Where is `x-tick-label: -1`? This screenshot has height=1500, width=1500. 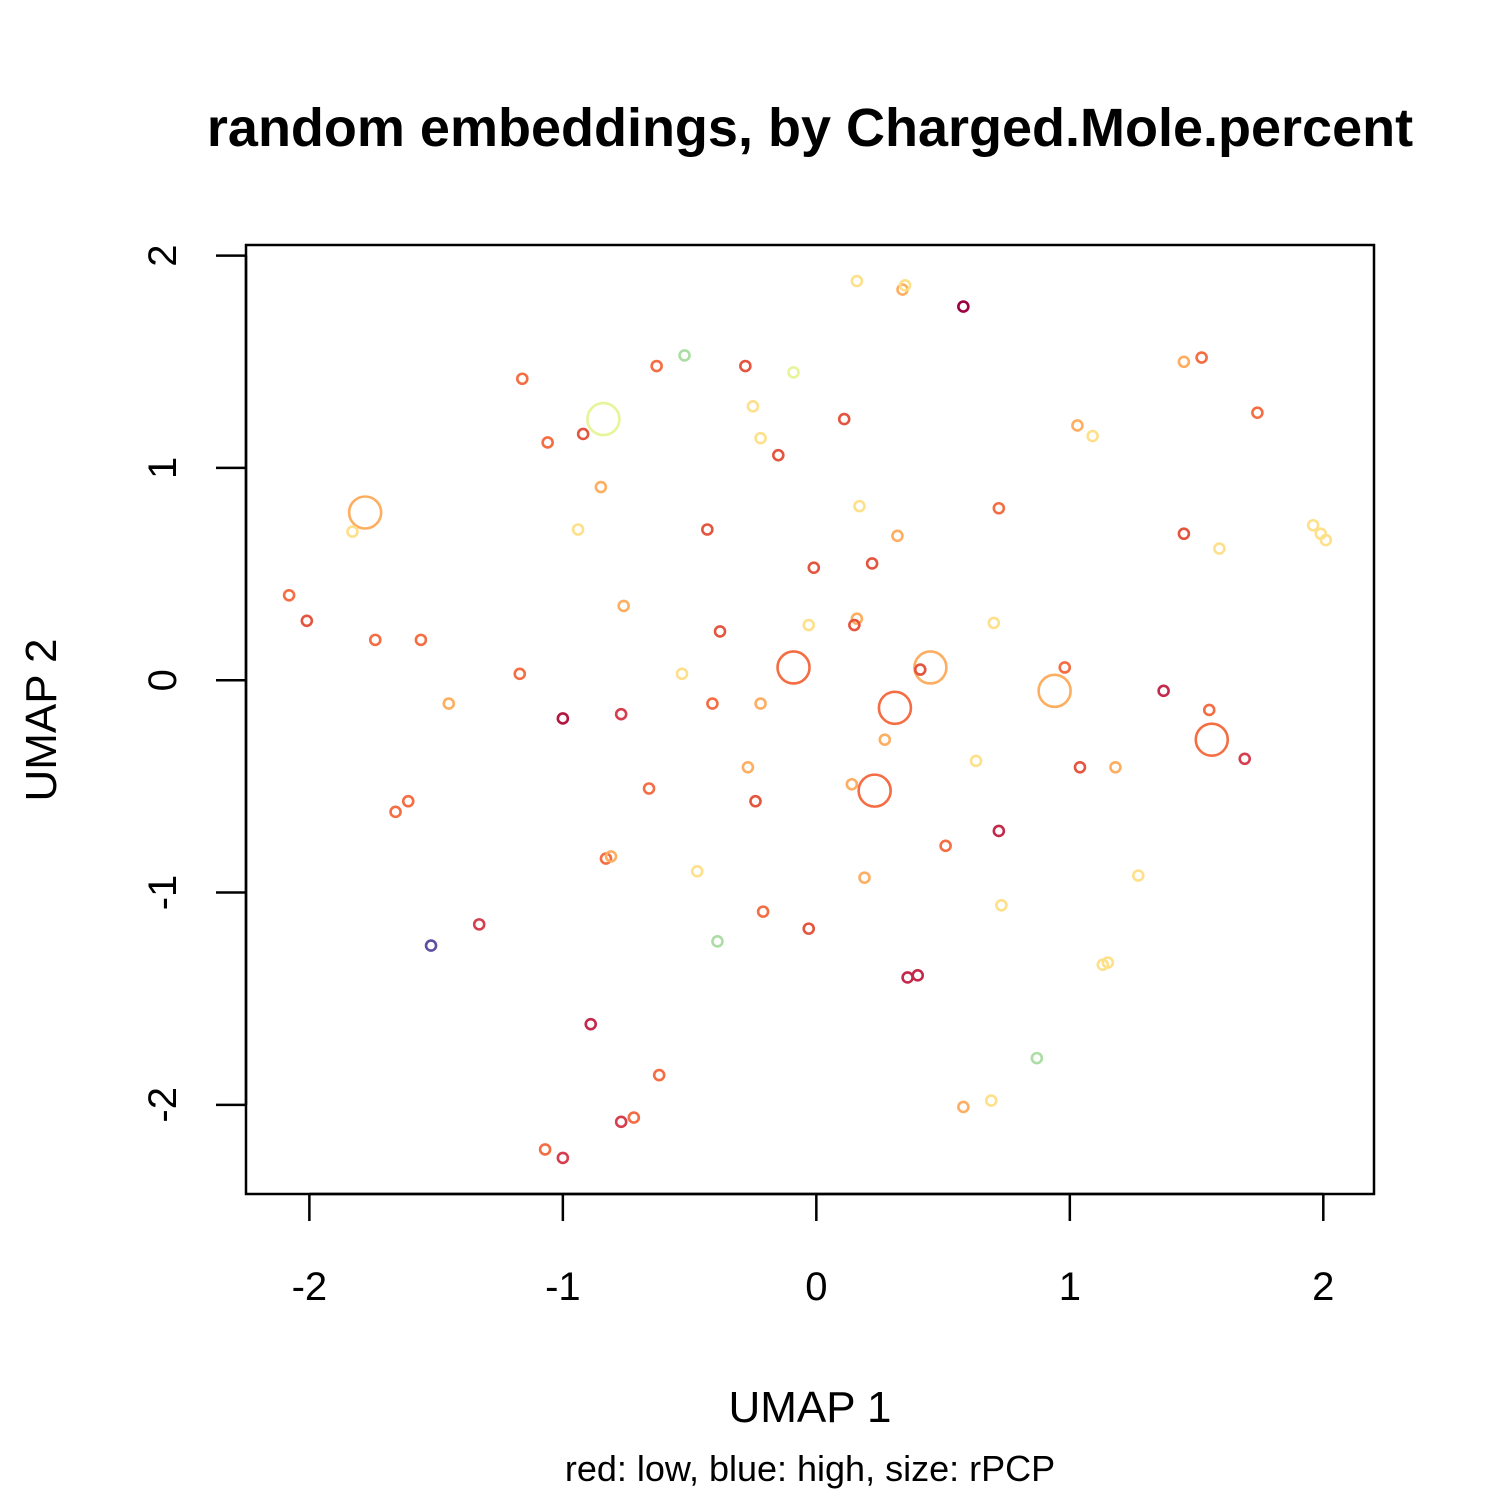 x-tick-label: -1 is located at coordinates (563, 1287).